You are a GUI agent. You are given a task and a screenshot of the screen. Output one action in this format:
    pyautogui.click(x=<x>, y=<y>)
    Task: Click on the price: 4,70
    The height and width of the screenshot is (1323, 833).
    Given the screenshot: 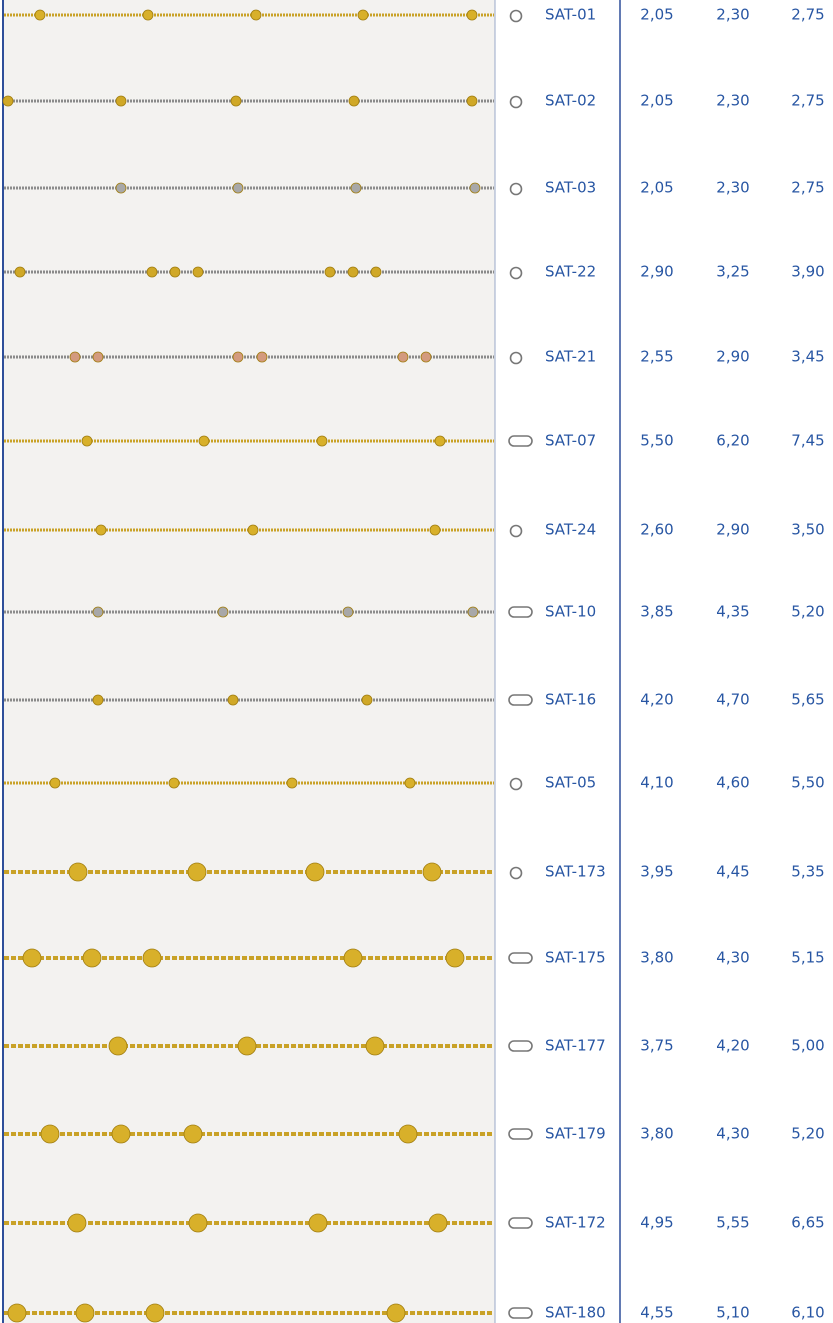 What is the action you would take?
    pyautogui.click(x=732, y=700)
    